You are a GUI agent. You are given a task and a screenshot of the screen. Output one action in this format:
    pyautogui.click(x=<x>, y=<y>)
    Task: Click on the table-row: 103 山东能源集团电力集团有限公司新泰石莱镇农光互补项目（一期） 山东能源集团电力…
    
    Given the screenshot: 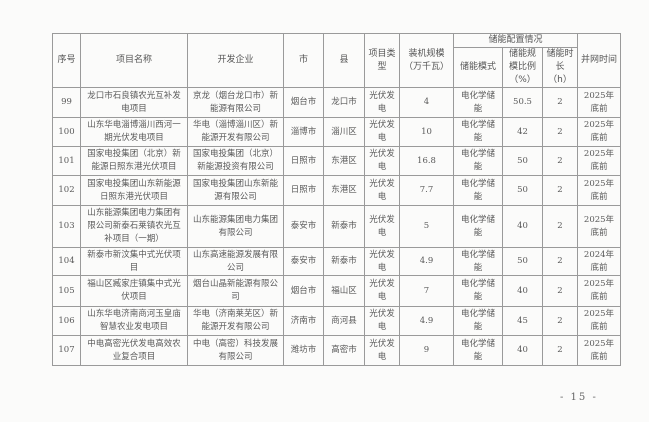 What is the action you would take?
    pyautogui.click(x=336, y=226)
    